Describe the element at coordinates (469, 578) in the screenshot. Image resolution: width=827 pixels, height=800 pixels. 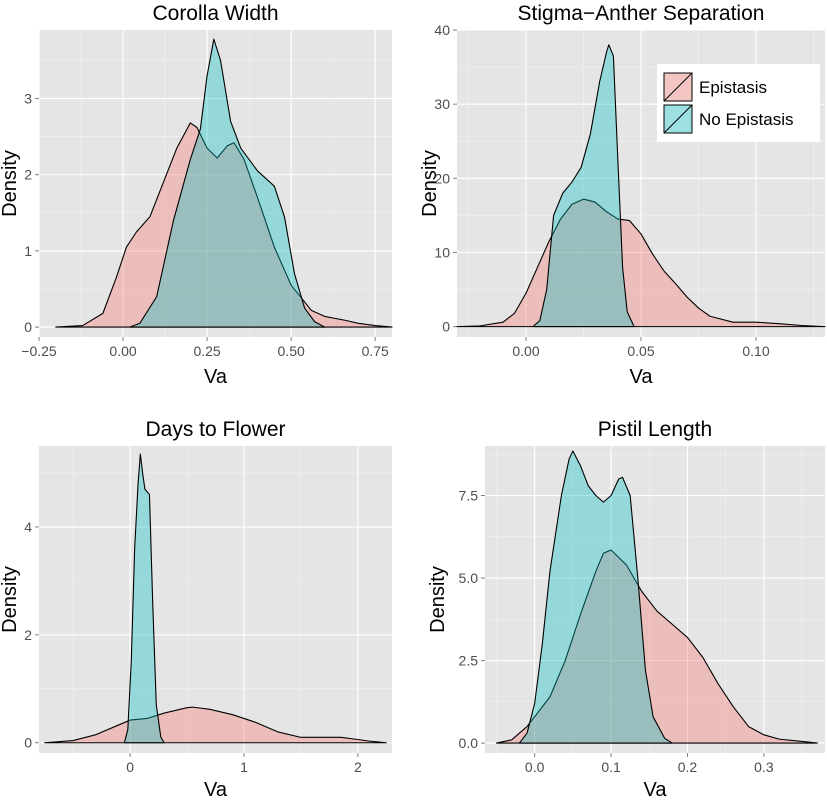
I see `y-tick-label: 5.0` at that location.